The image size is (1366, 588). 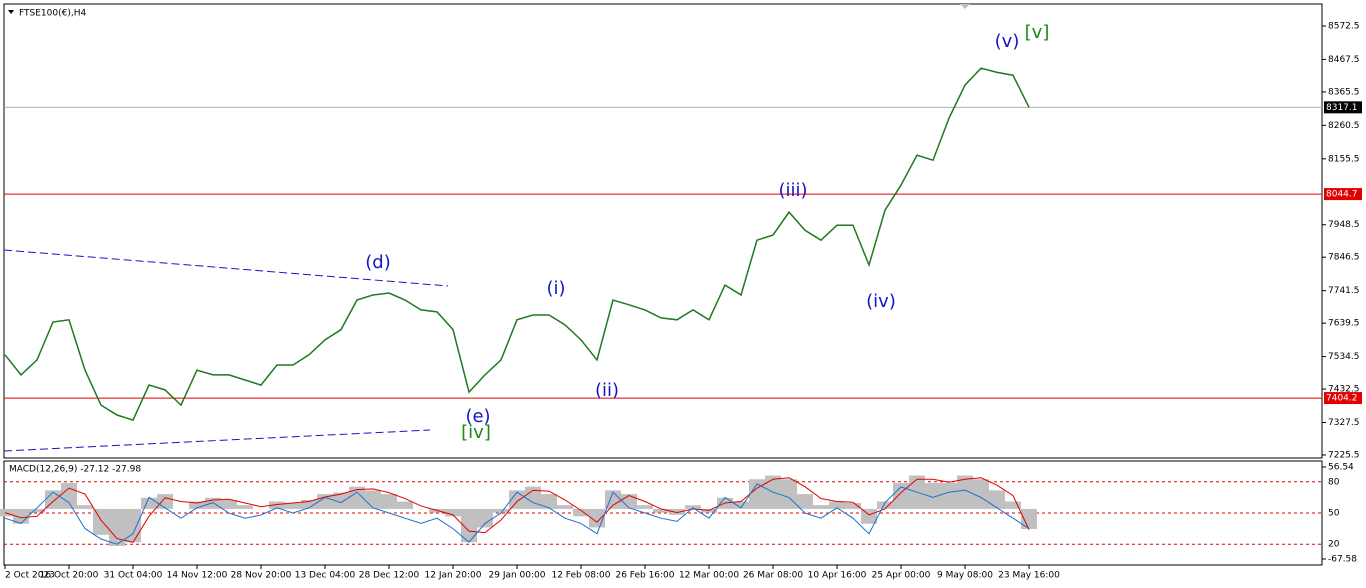 What do you see at coordinates (1029, 576) in the screenshot?
I see `x-tick-label: 23 May 16:00` at bounding box center [1029, 576].